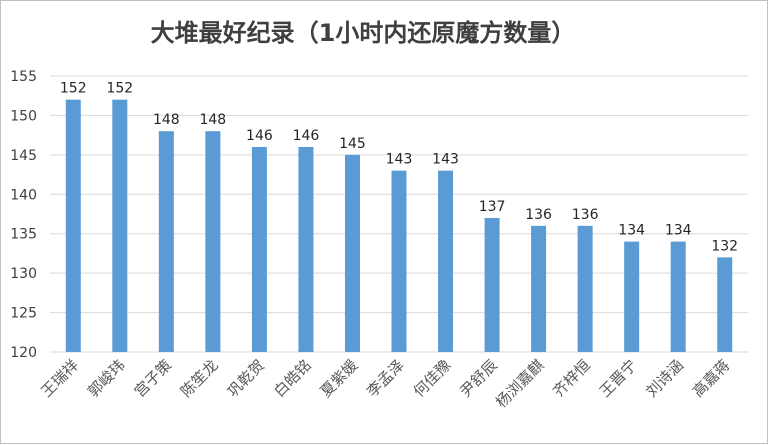 The image size is (768, 445). I want to click on x-tick-label: 白皓铭, so click(292, 378).